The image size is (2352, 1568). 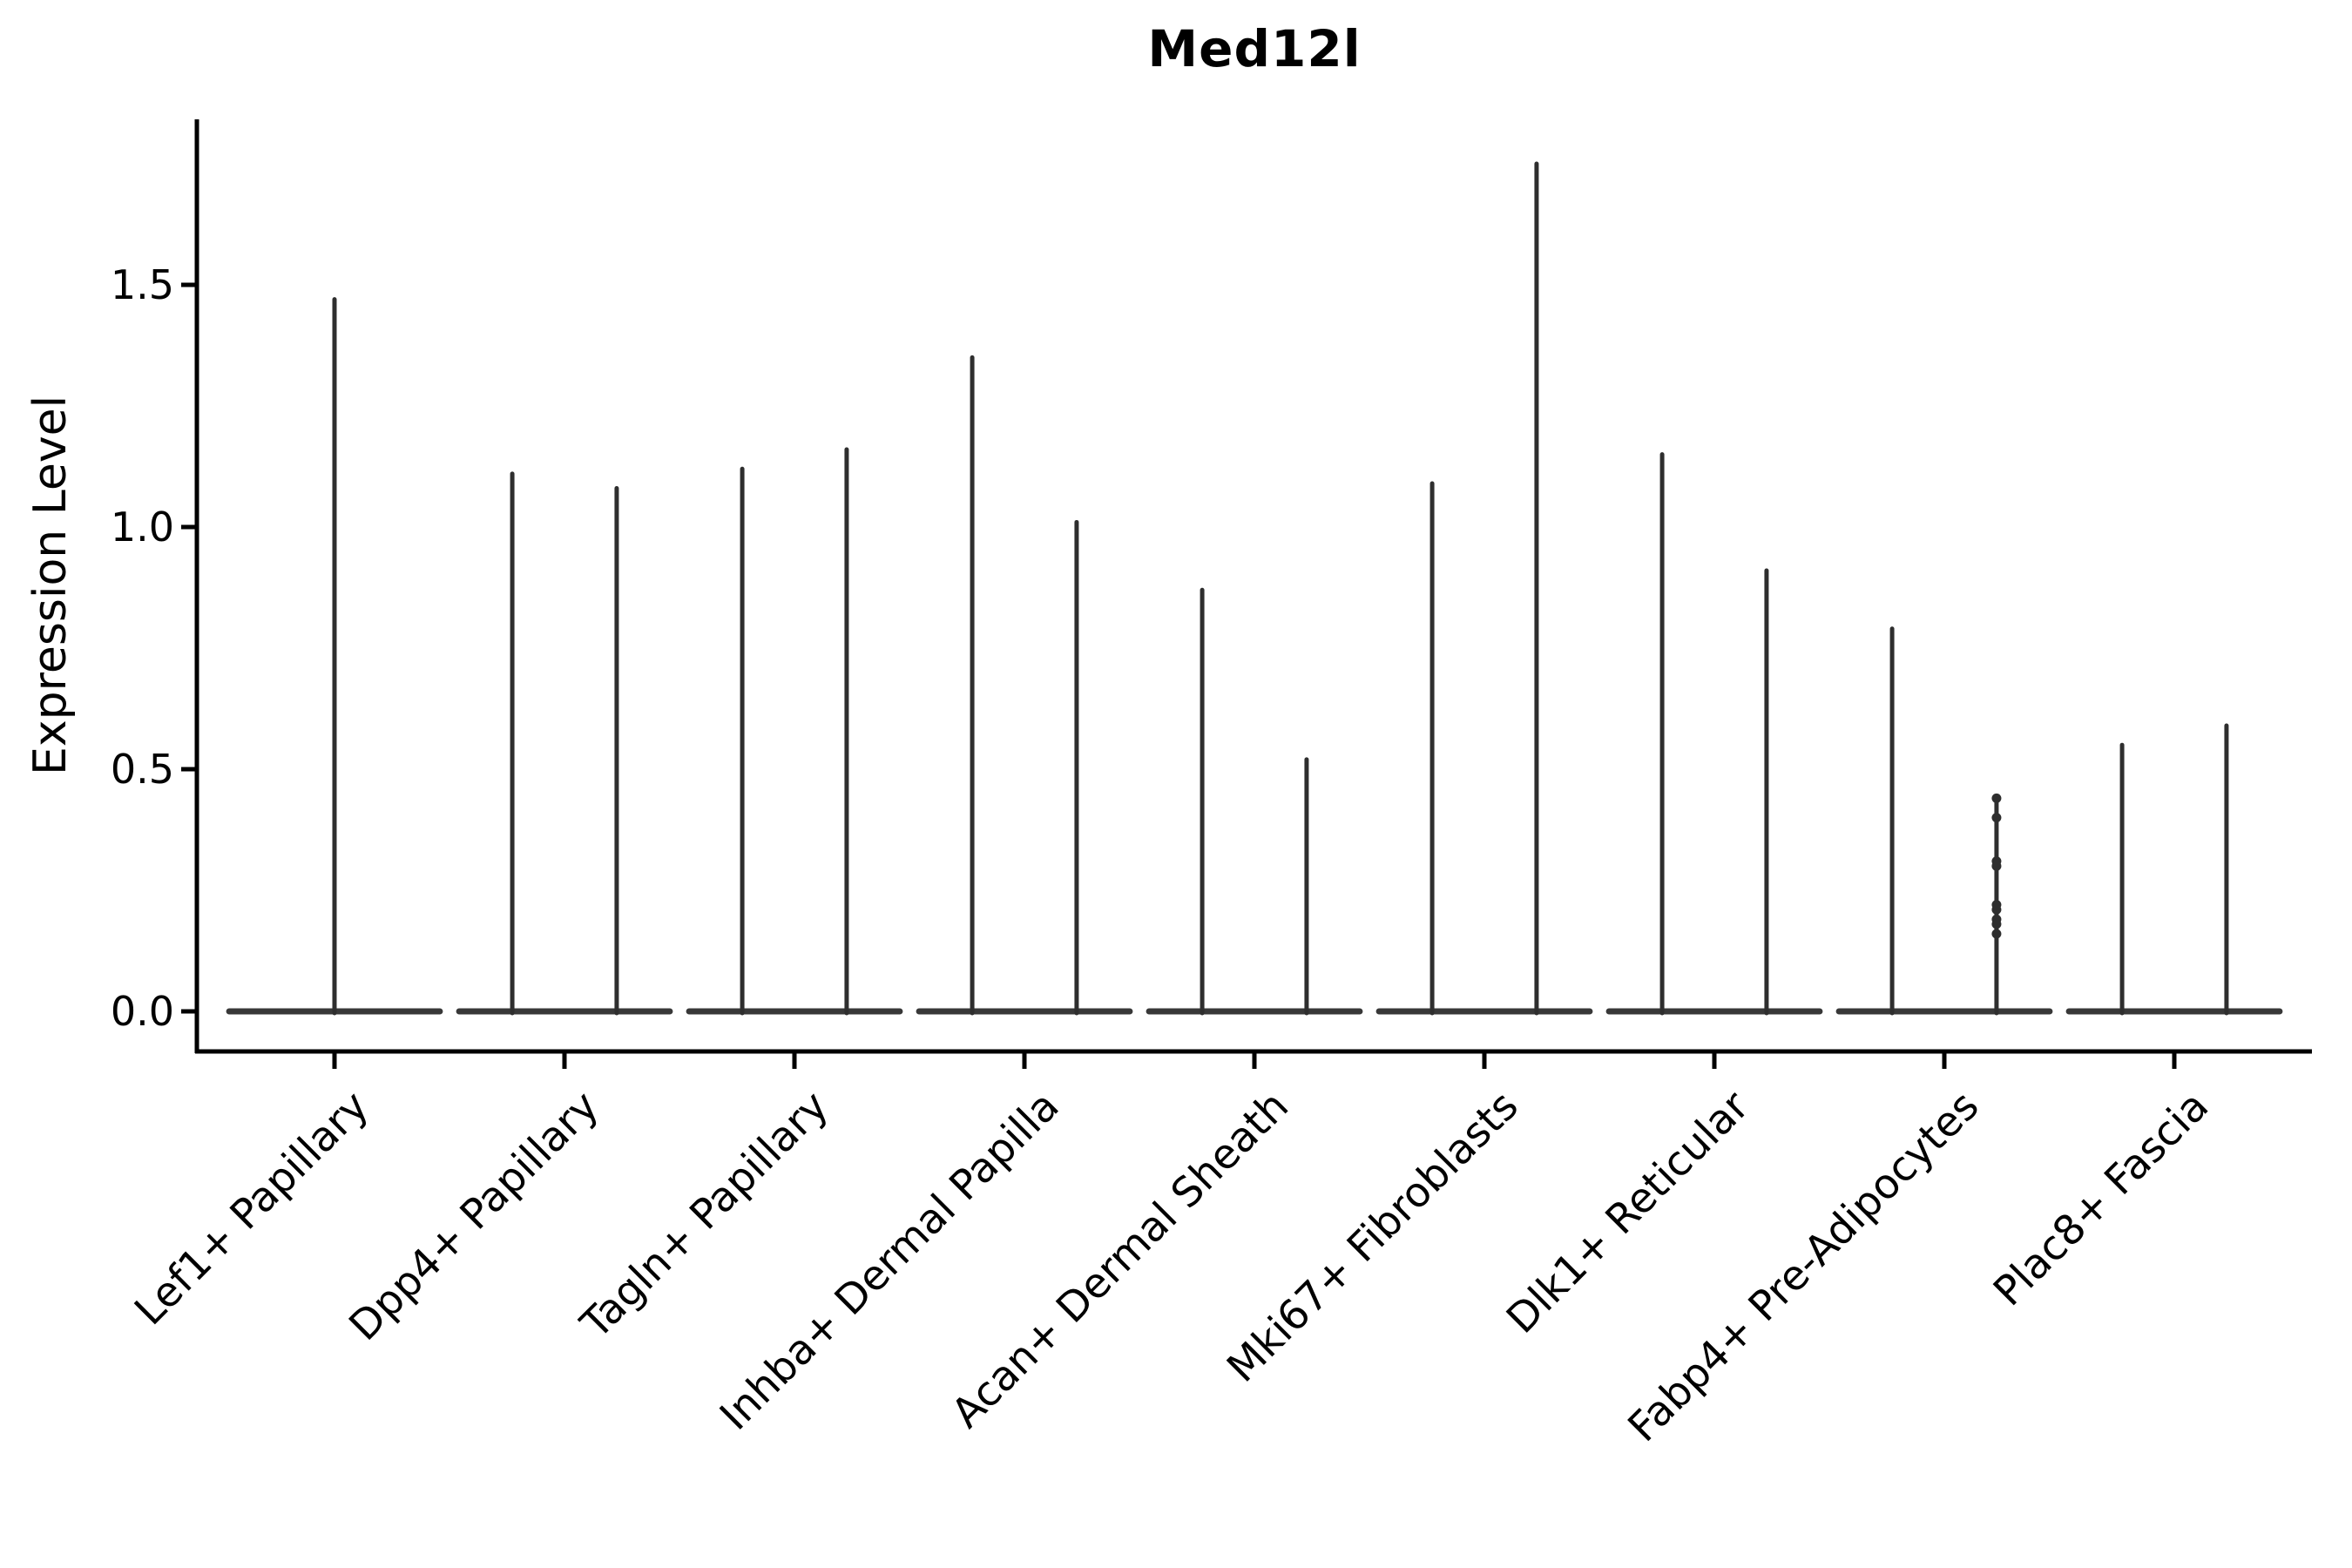 What do you see at coordinates (142, 527) in the screenshot?
I see `y-tick-label: 1.0` at bounding box center [142, 527].